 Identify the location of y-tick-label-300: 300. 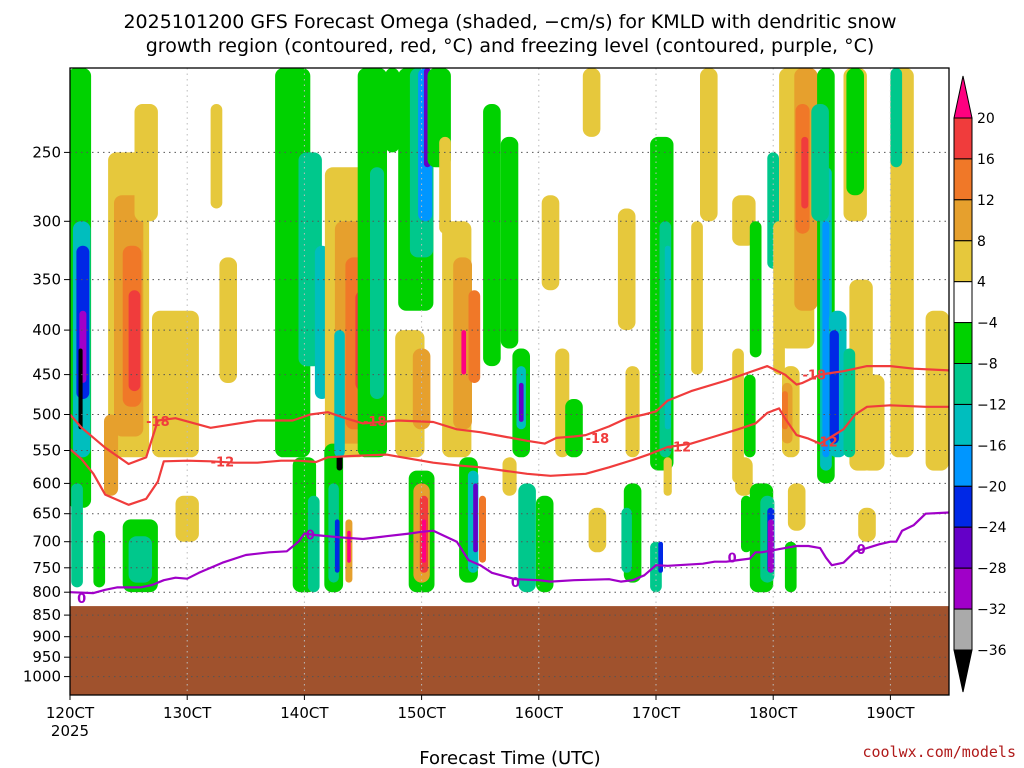
(46, 221).